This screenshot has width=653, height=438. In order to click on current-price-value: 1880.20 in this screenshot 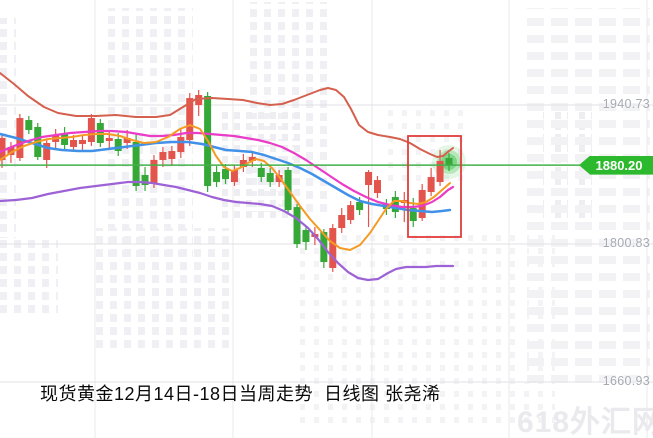, I will do `click(619, 165)`.